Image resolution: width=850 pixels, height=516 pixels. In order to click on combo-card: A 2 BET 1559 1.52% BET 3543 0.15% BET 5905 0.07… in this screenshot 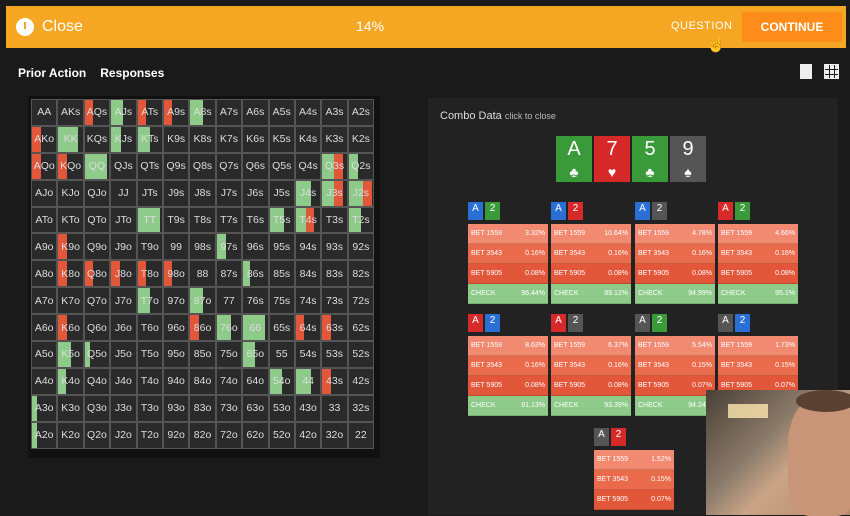, I will do `click(634, 469)`.